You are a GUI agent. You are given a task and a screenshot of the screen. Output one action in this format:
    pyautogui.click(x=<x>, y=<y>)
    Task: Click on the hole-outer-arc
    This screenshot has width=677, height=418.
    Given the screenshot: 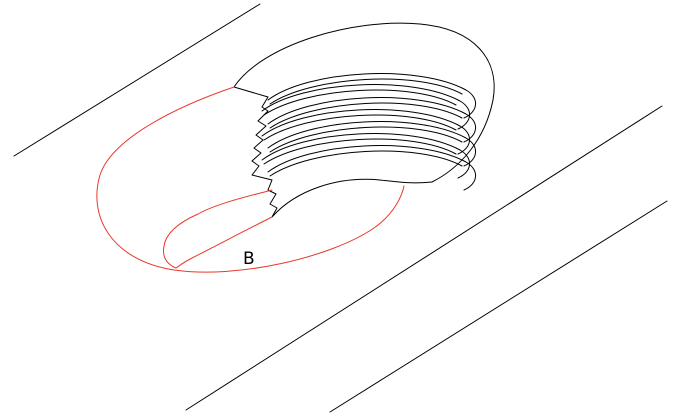 What is the action you would take?
    pyautogui.click(x=364, y=102)
    